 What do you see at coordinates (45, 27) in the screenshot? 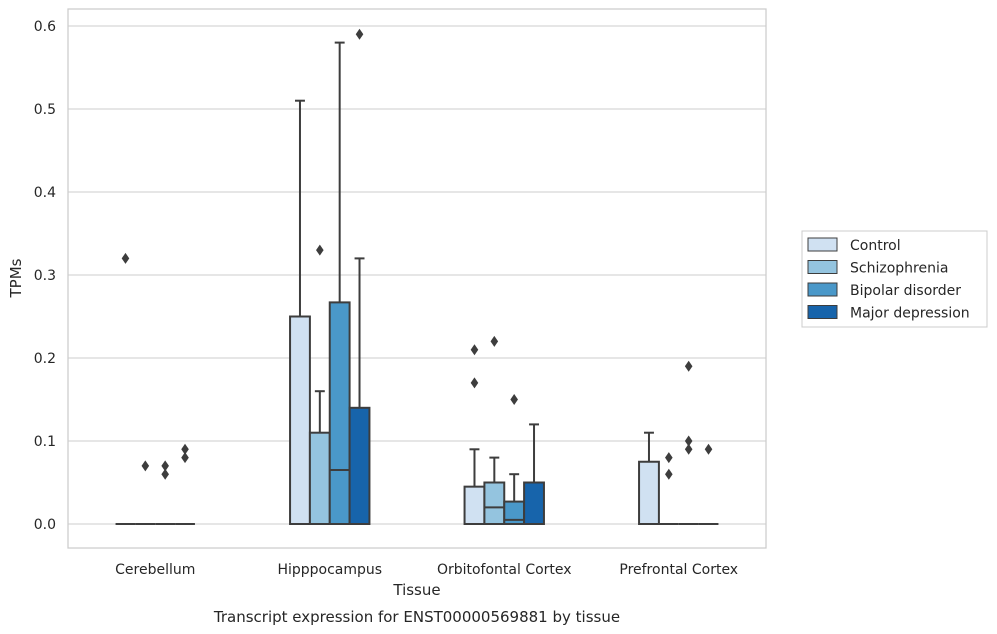
I see `y-tick-label: 0.6` at bounding box center [45, 27].